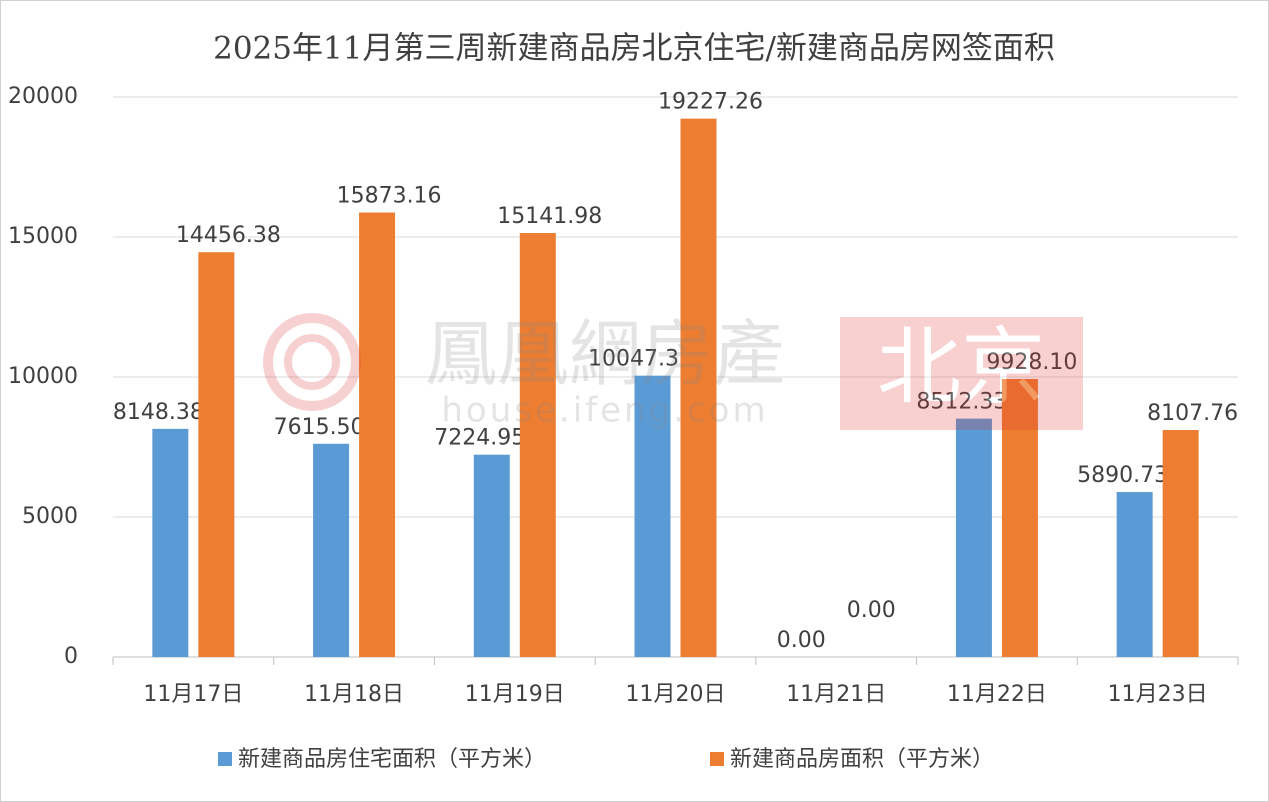 This screenshot has height=802, width=1269. I want to click on watermark-box, so click(961, 373).